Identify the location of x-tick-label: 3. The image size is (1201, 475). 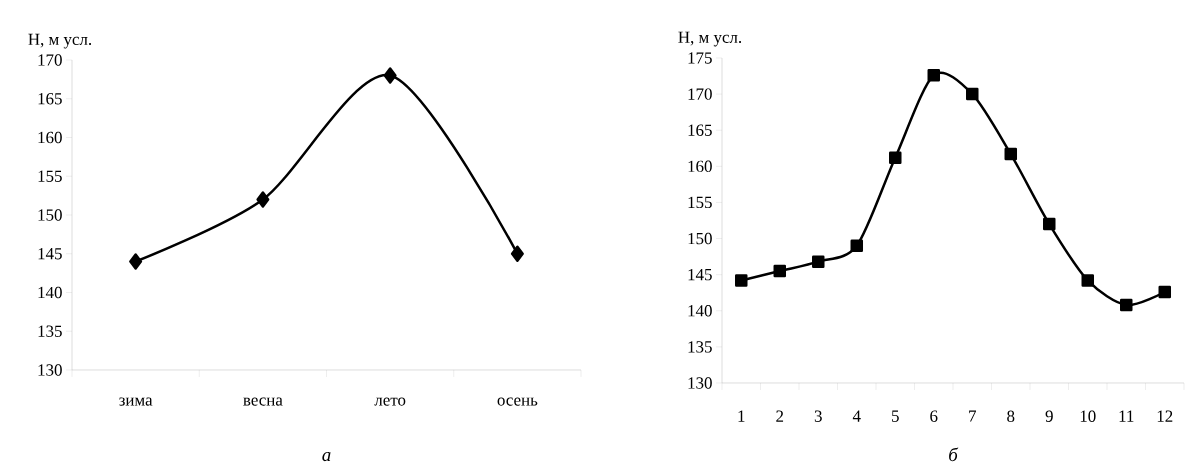
(818, 416).